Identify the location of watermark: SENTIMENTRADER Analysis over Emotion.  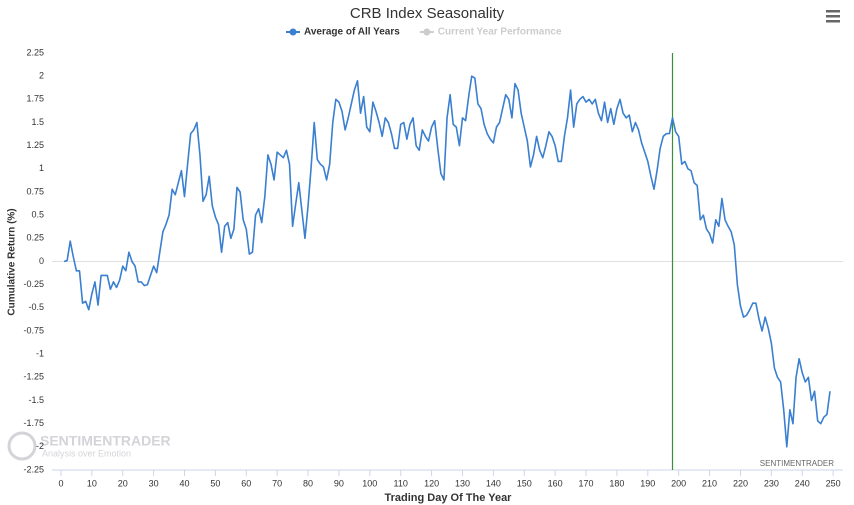
(89, 446).